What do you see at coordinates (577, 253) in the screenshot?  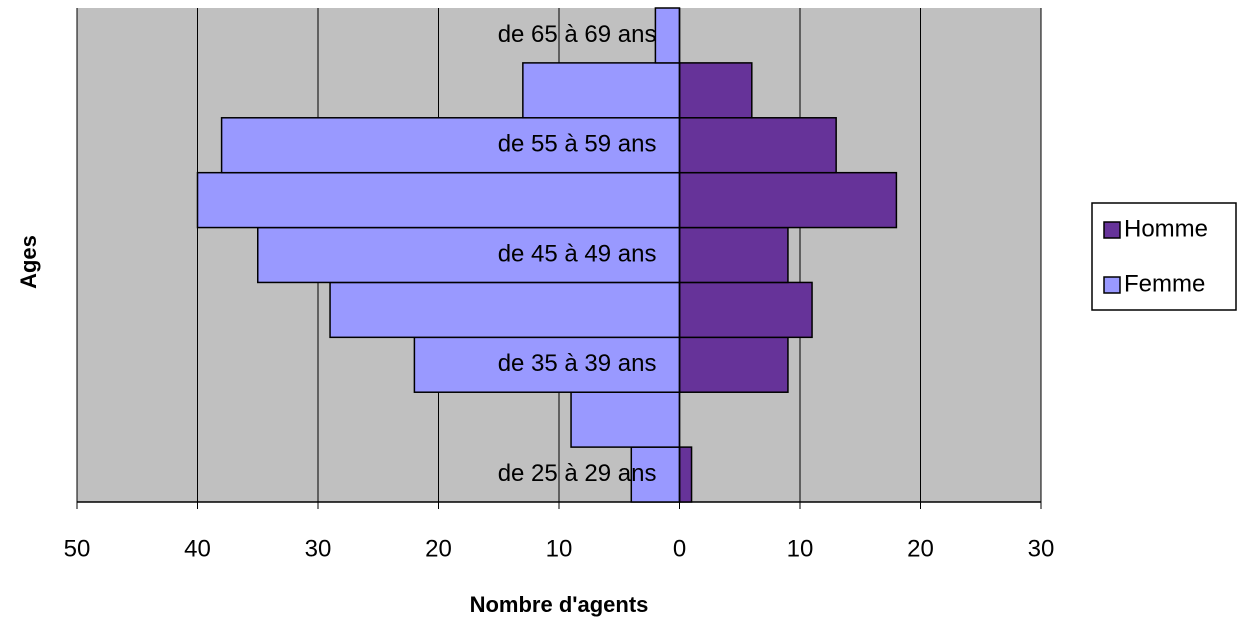 I see `category-label: de 45 à 49 ans` at bounding box center [577, 253].